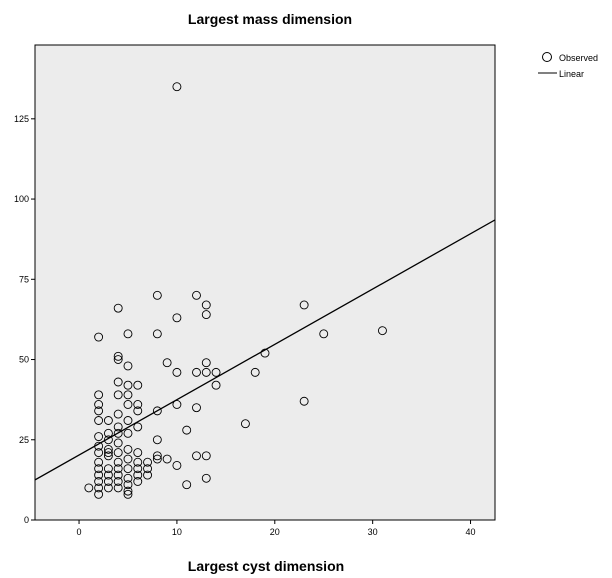 The width and height of the screenshot is (612, 578). What do you see at coordinates (21, 199) in the screenshot?
I see `y-tick-label: 100` at bounding box center [21, 199].